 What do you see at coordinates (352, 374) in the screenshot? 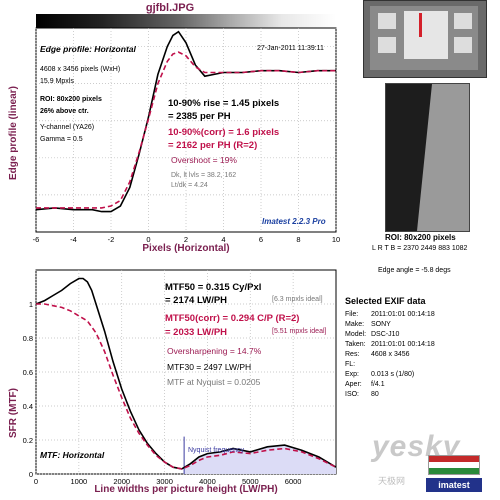
I see `exif-key: Exp:` at bounding box center [352, 374].